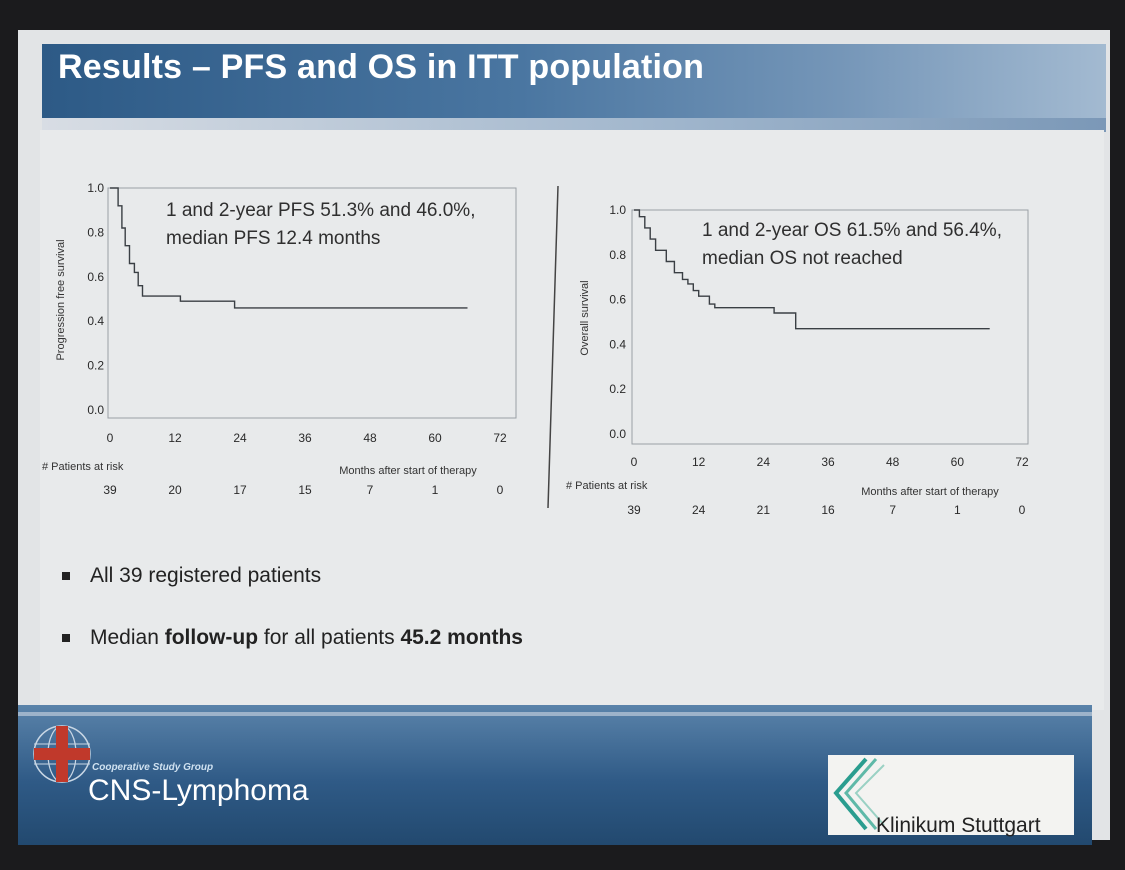 The image size is (1125, 870). What do you see at coordinates (273, 238) in the screenshot?
I see `chart-annotation: median PFS 12.4 months` at bounding box center [273, 238].